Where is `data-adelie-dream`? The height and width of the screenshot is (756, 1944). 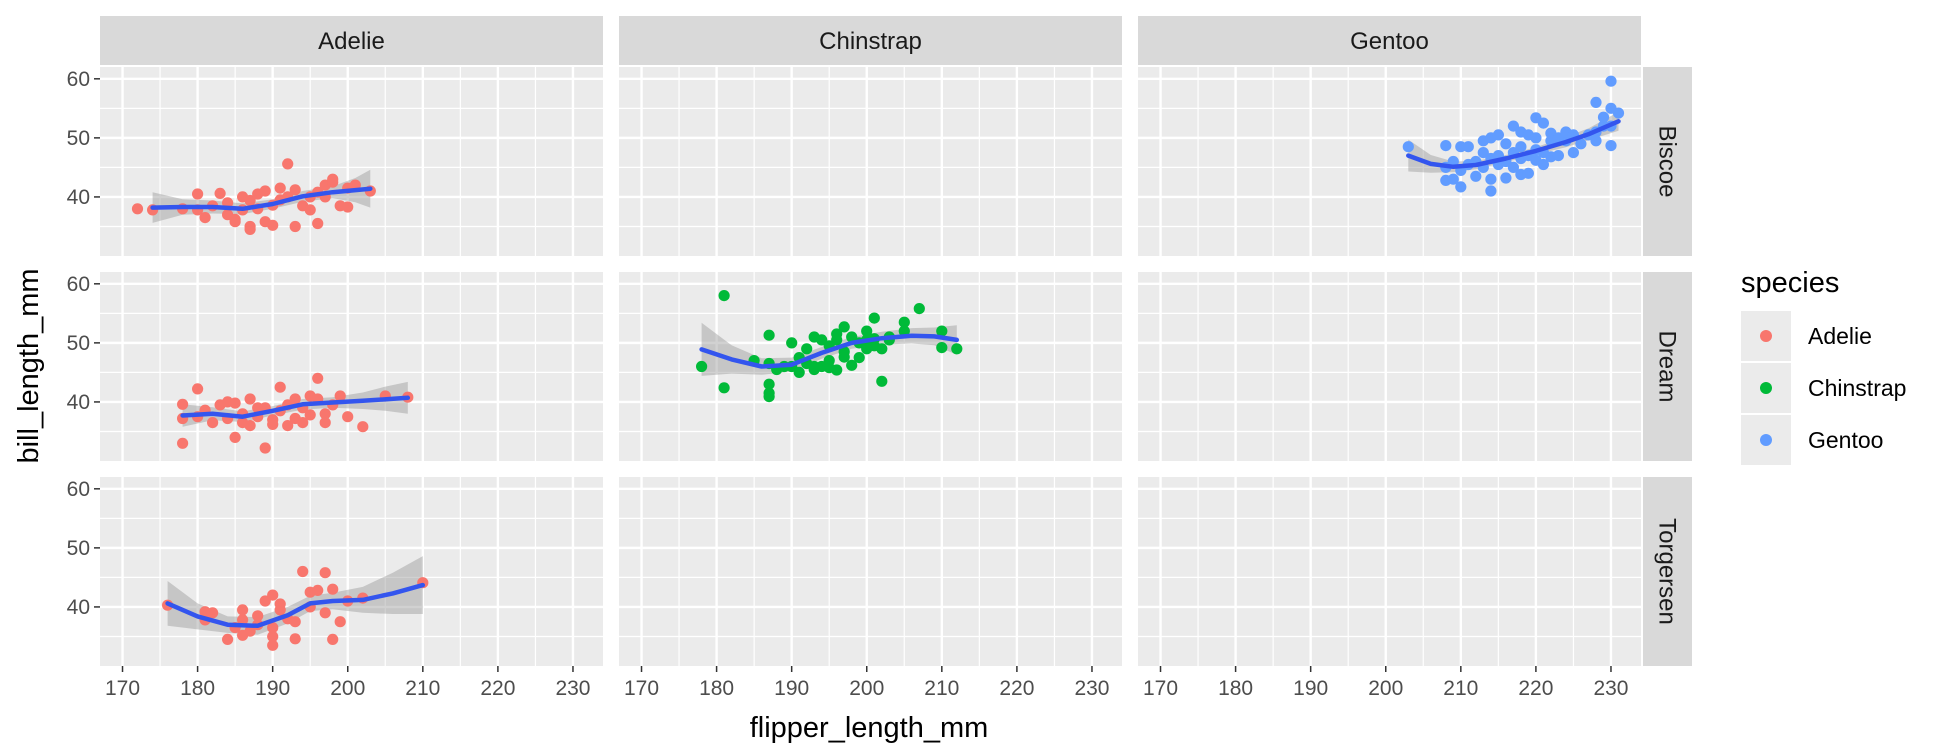
data-adelie-dream is located at coordinates (295, 413).